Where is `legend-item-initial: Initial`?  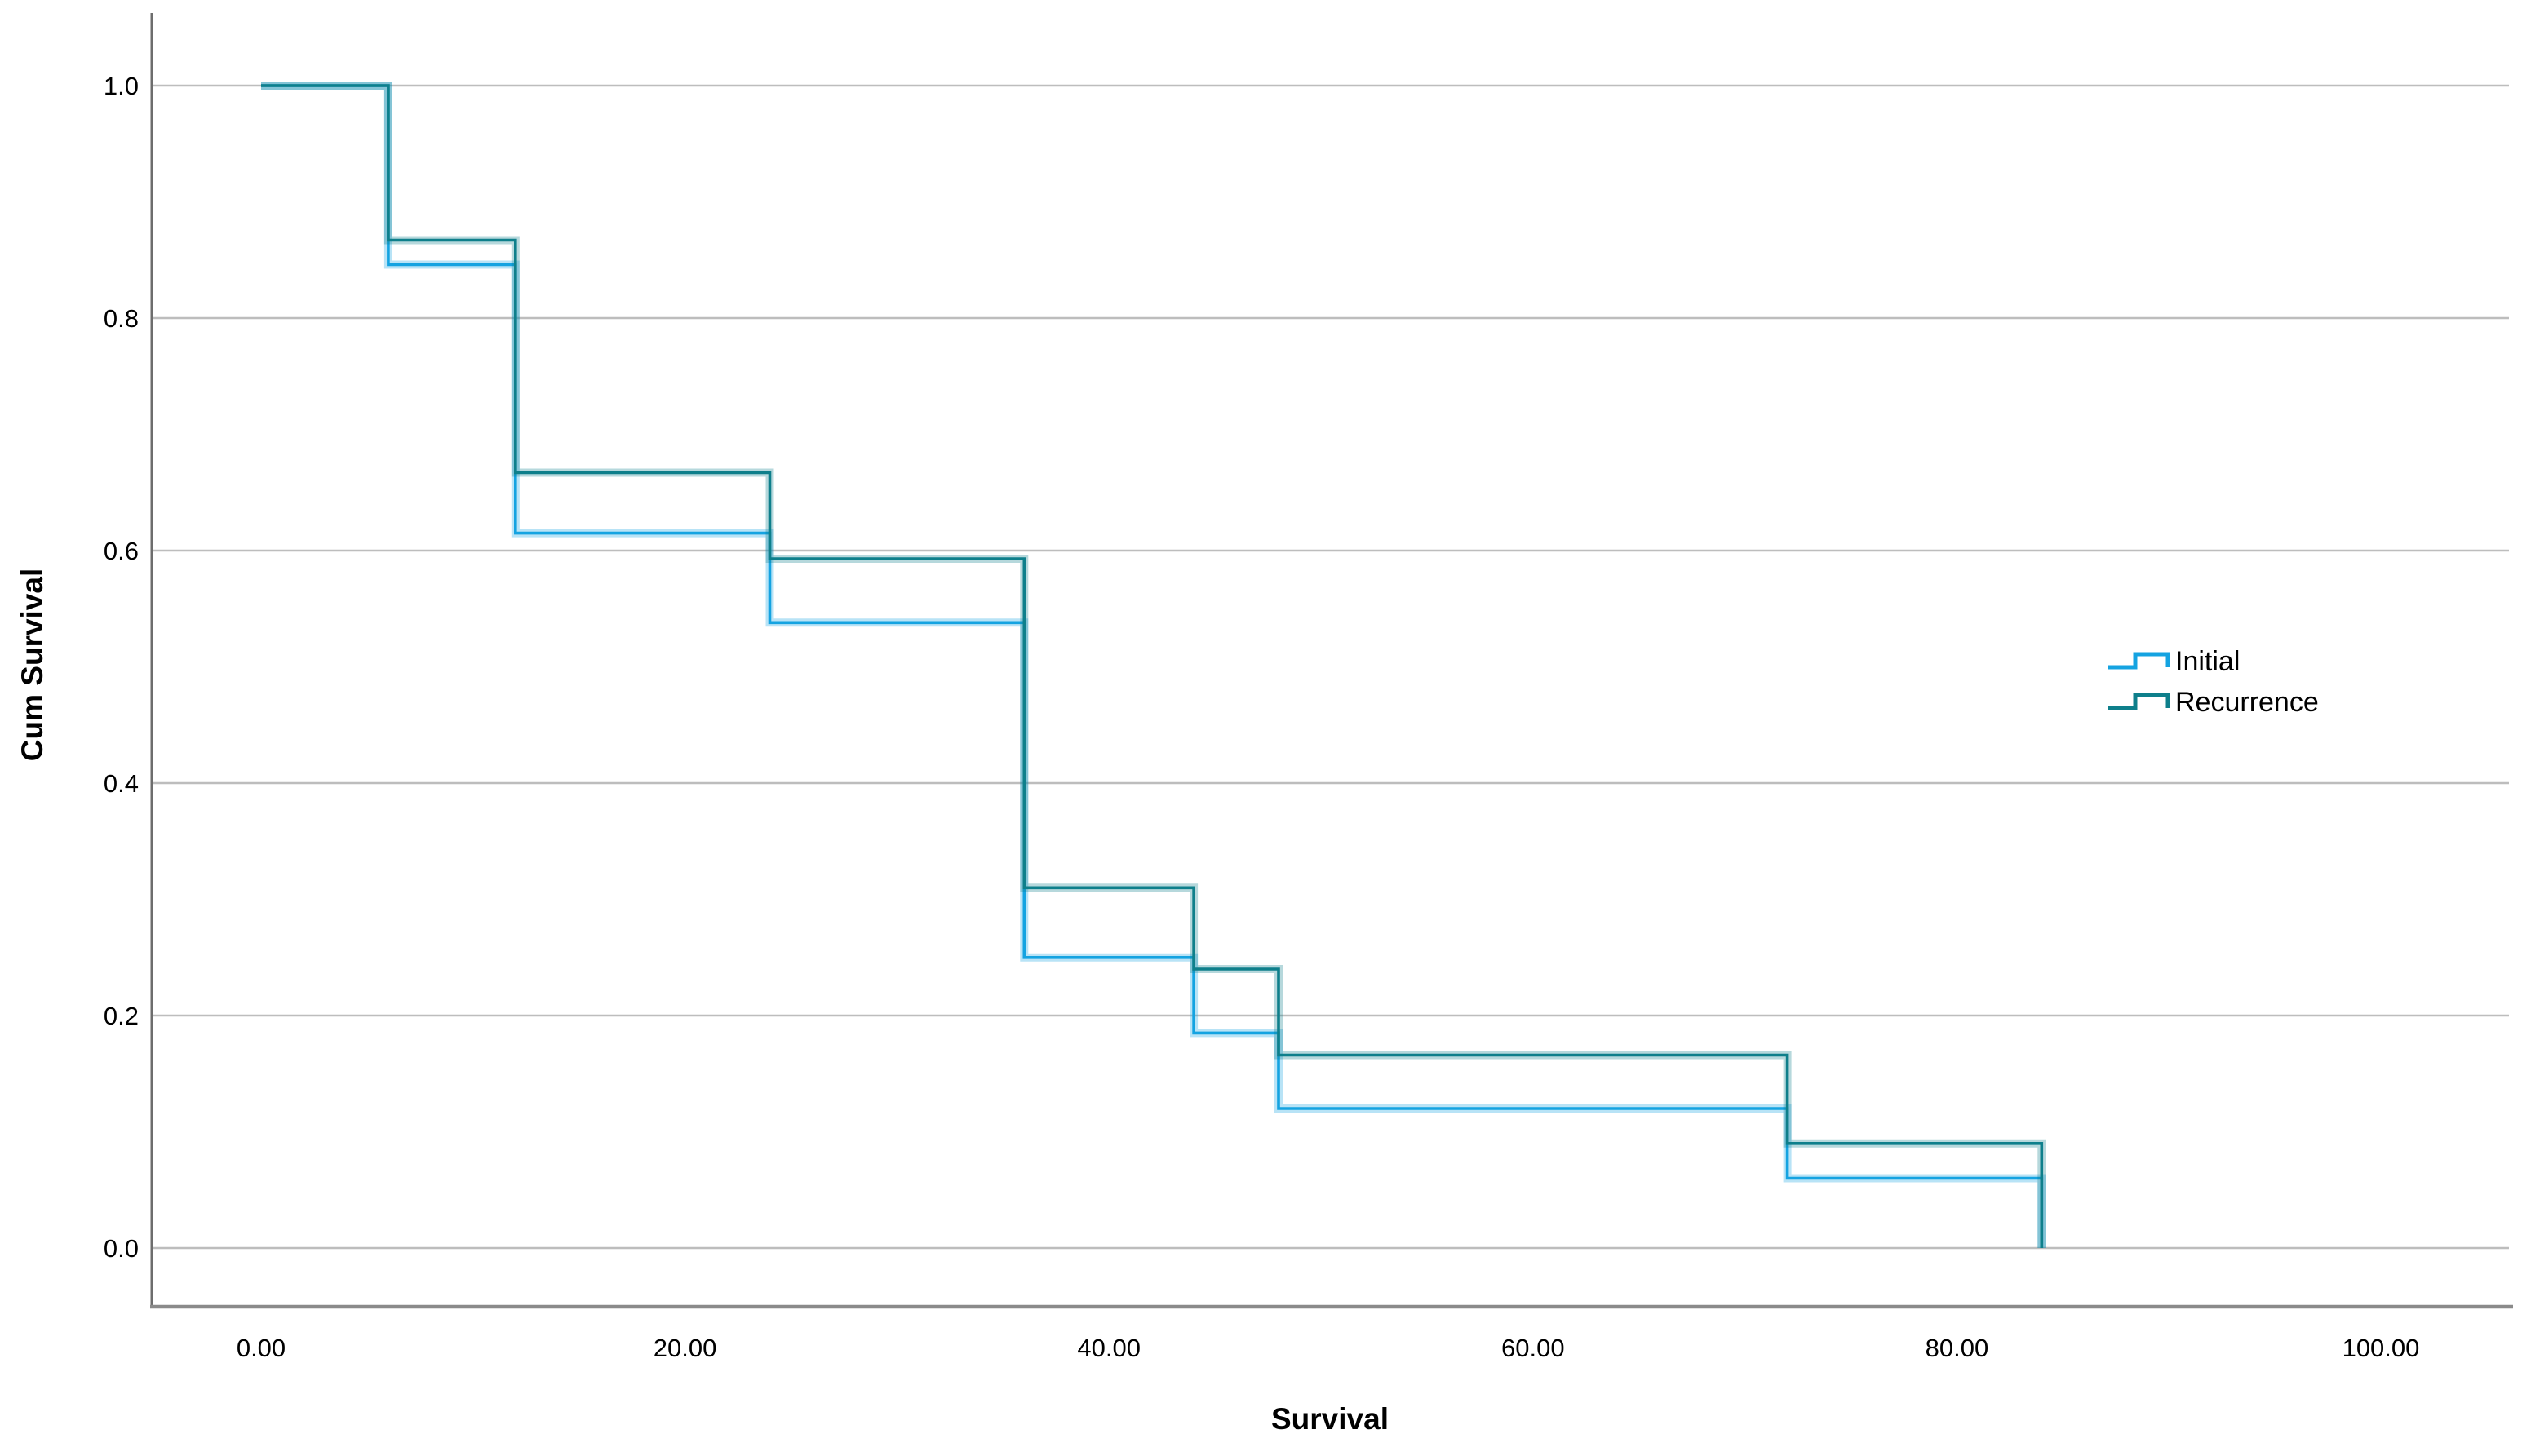
legend-item-initial: Initial is located at coordinates (2174, 661).